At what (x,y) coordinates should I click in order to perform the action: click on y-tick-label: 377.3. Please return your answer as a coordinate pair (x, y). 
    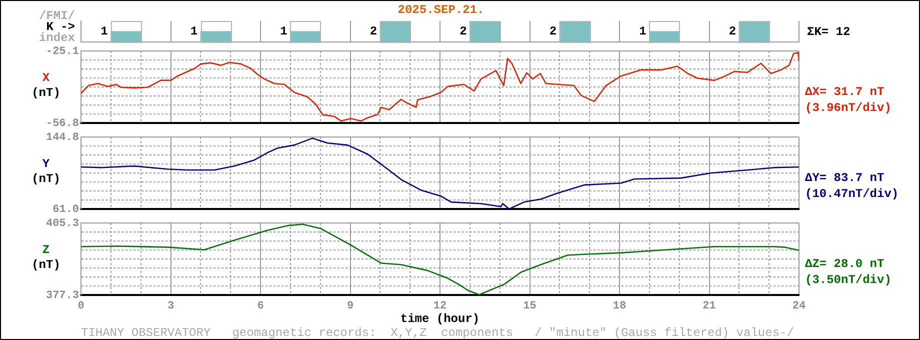
    Looking at the image, I should click on (63, 296).